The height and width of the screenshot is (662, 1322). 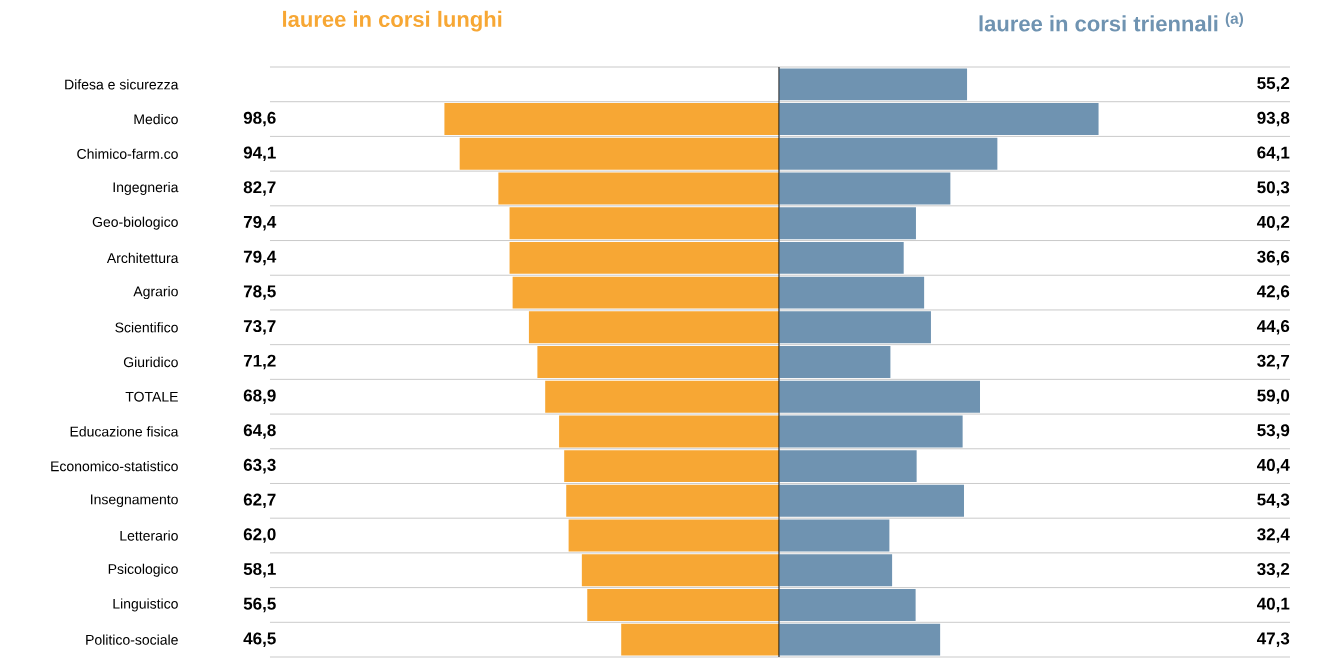 I want to click on data-label: 56,5, so click(x=259, y=605).